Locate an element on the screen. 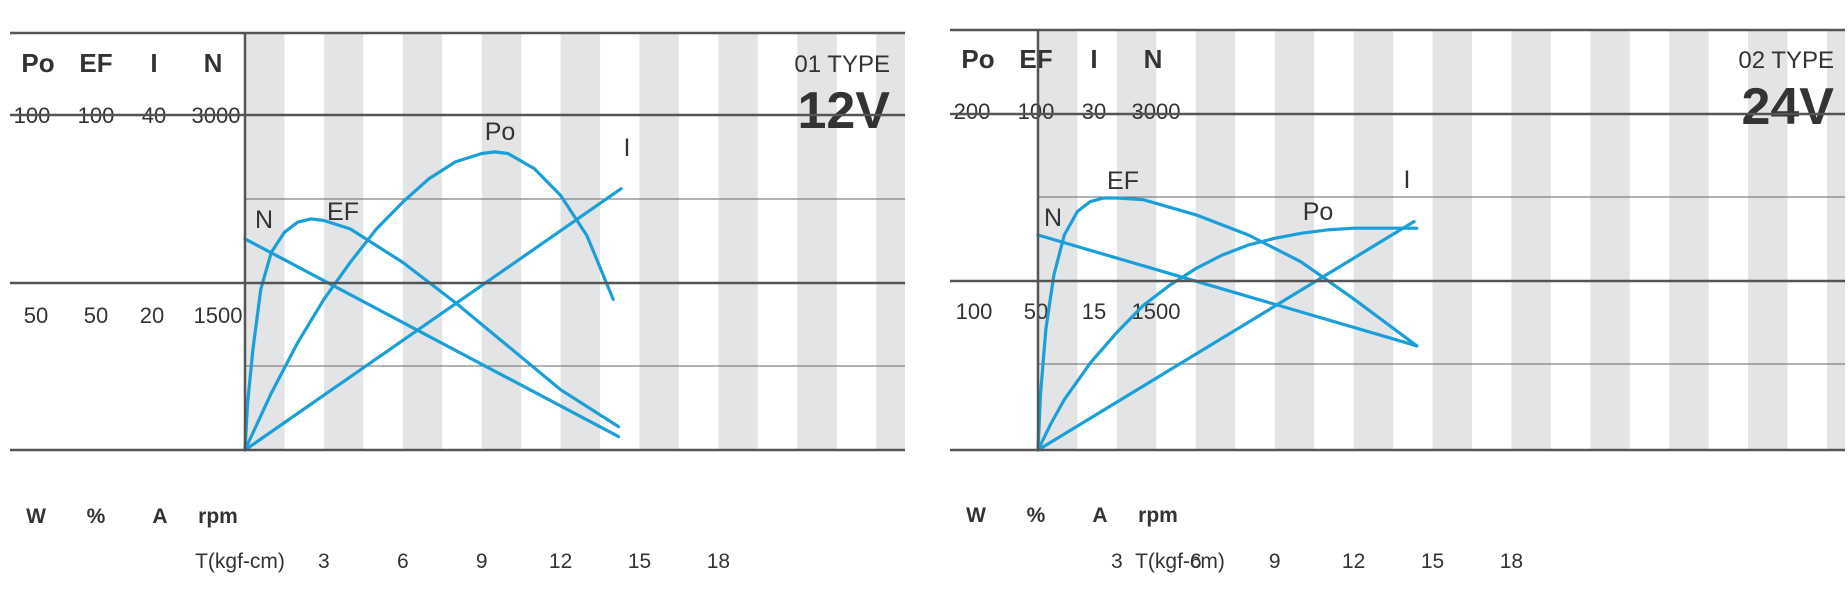 The height and width of the screenshot is (597, 1848). max-value-ef: 100 is located at coordinates (1036, 111).